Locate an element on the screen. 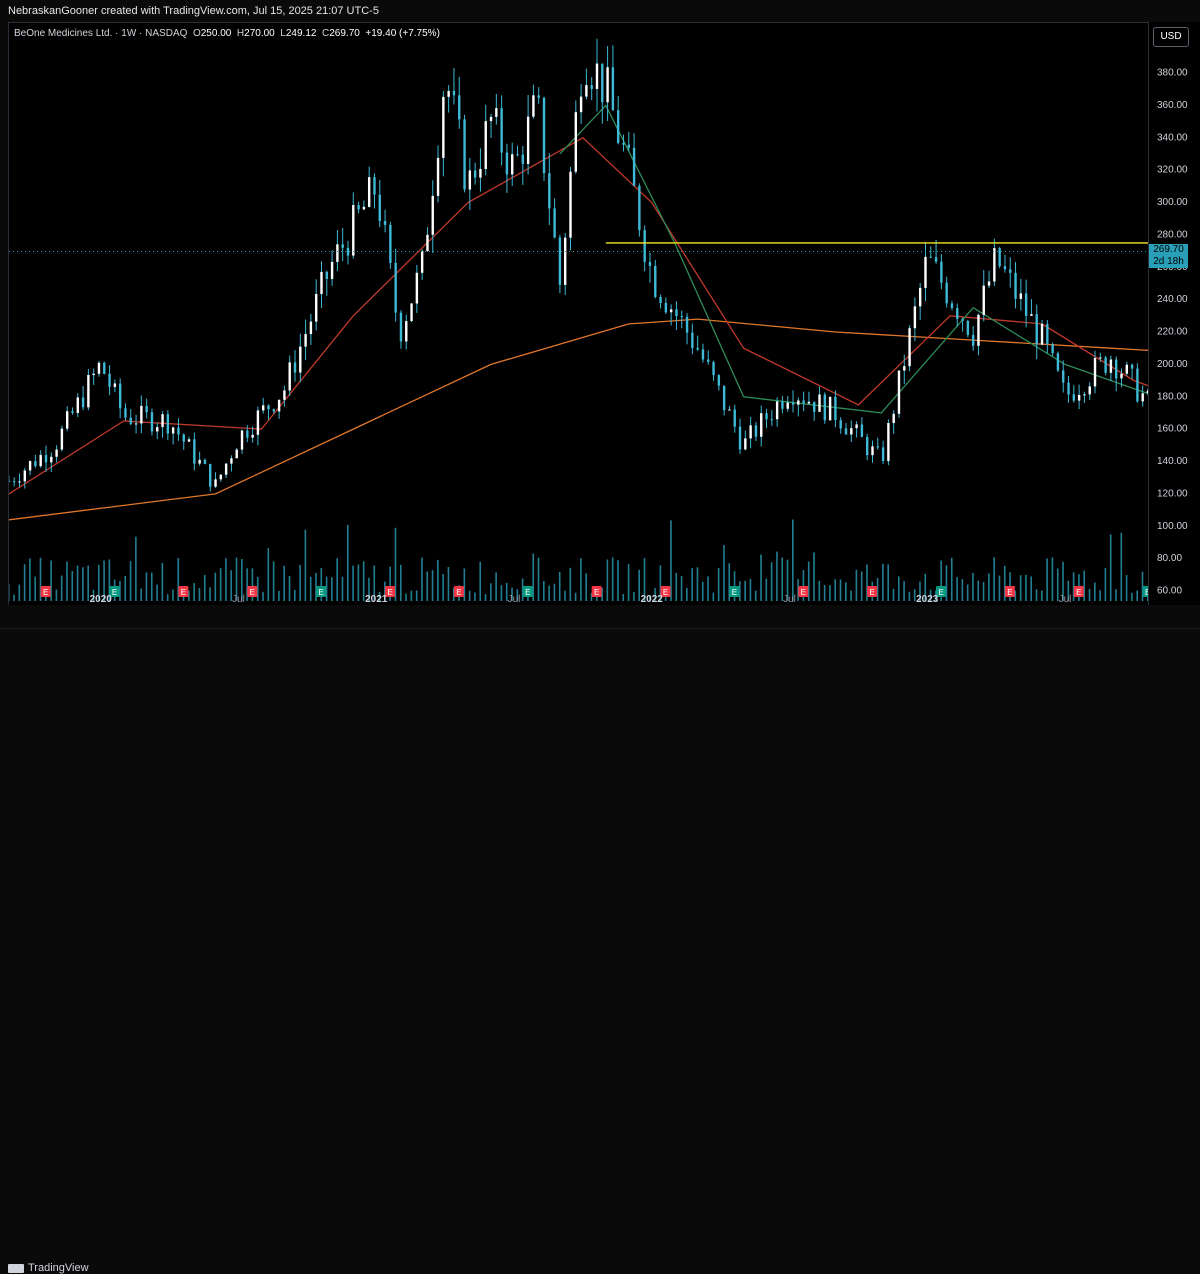 The image size is (1200, 1274). last-price-value: 269.70 is located at coordinates (1168, 249).